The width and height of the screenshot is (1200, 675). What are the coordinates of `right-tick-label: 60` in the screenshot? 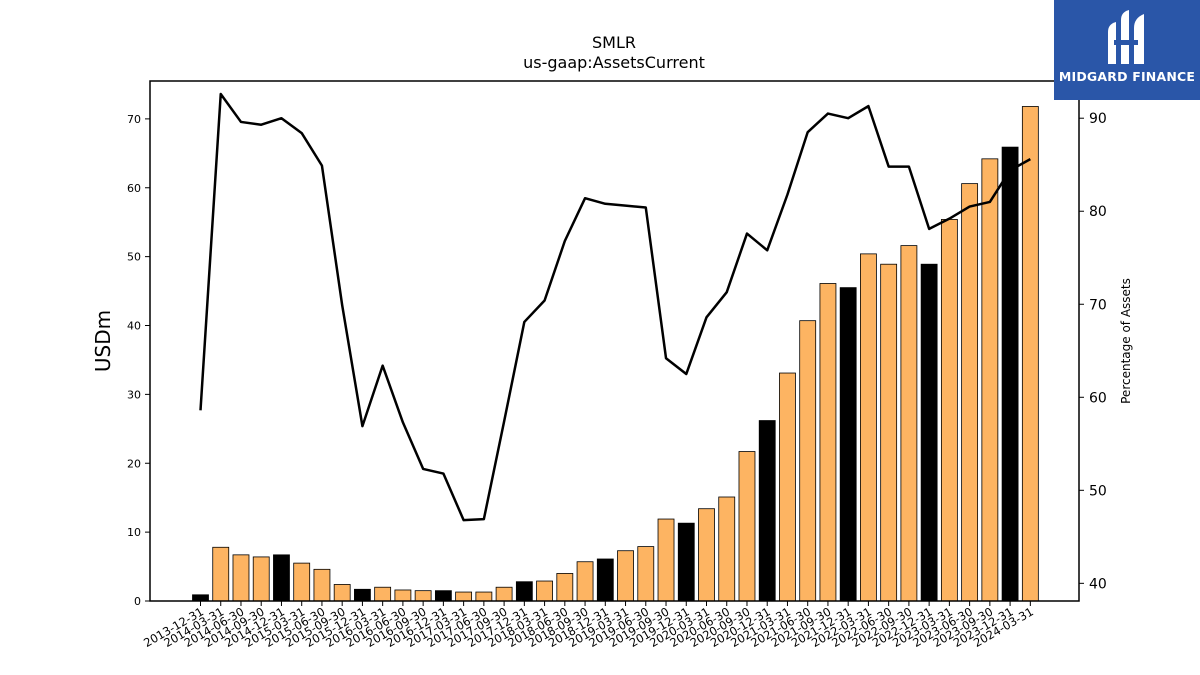 It's located at (1098, 398).